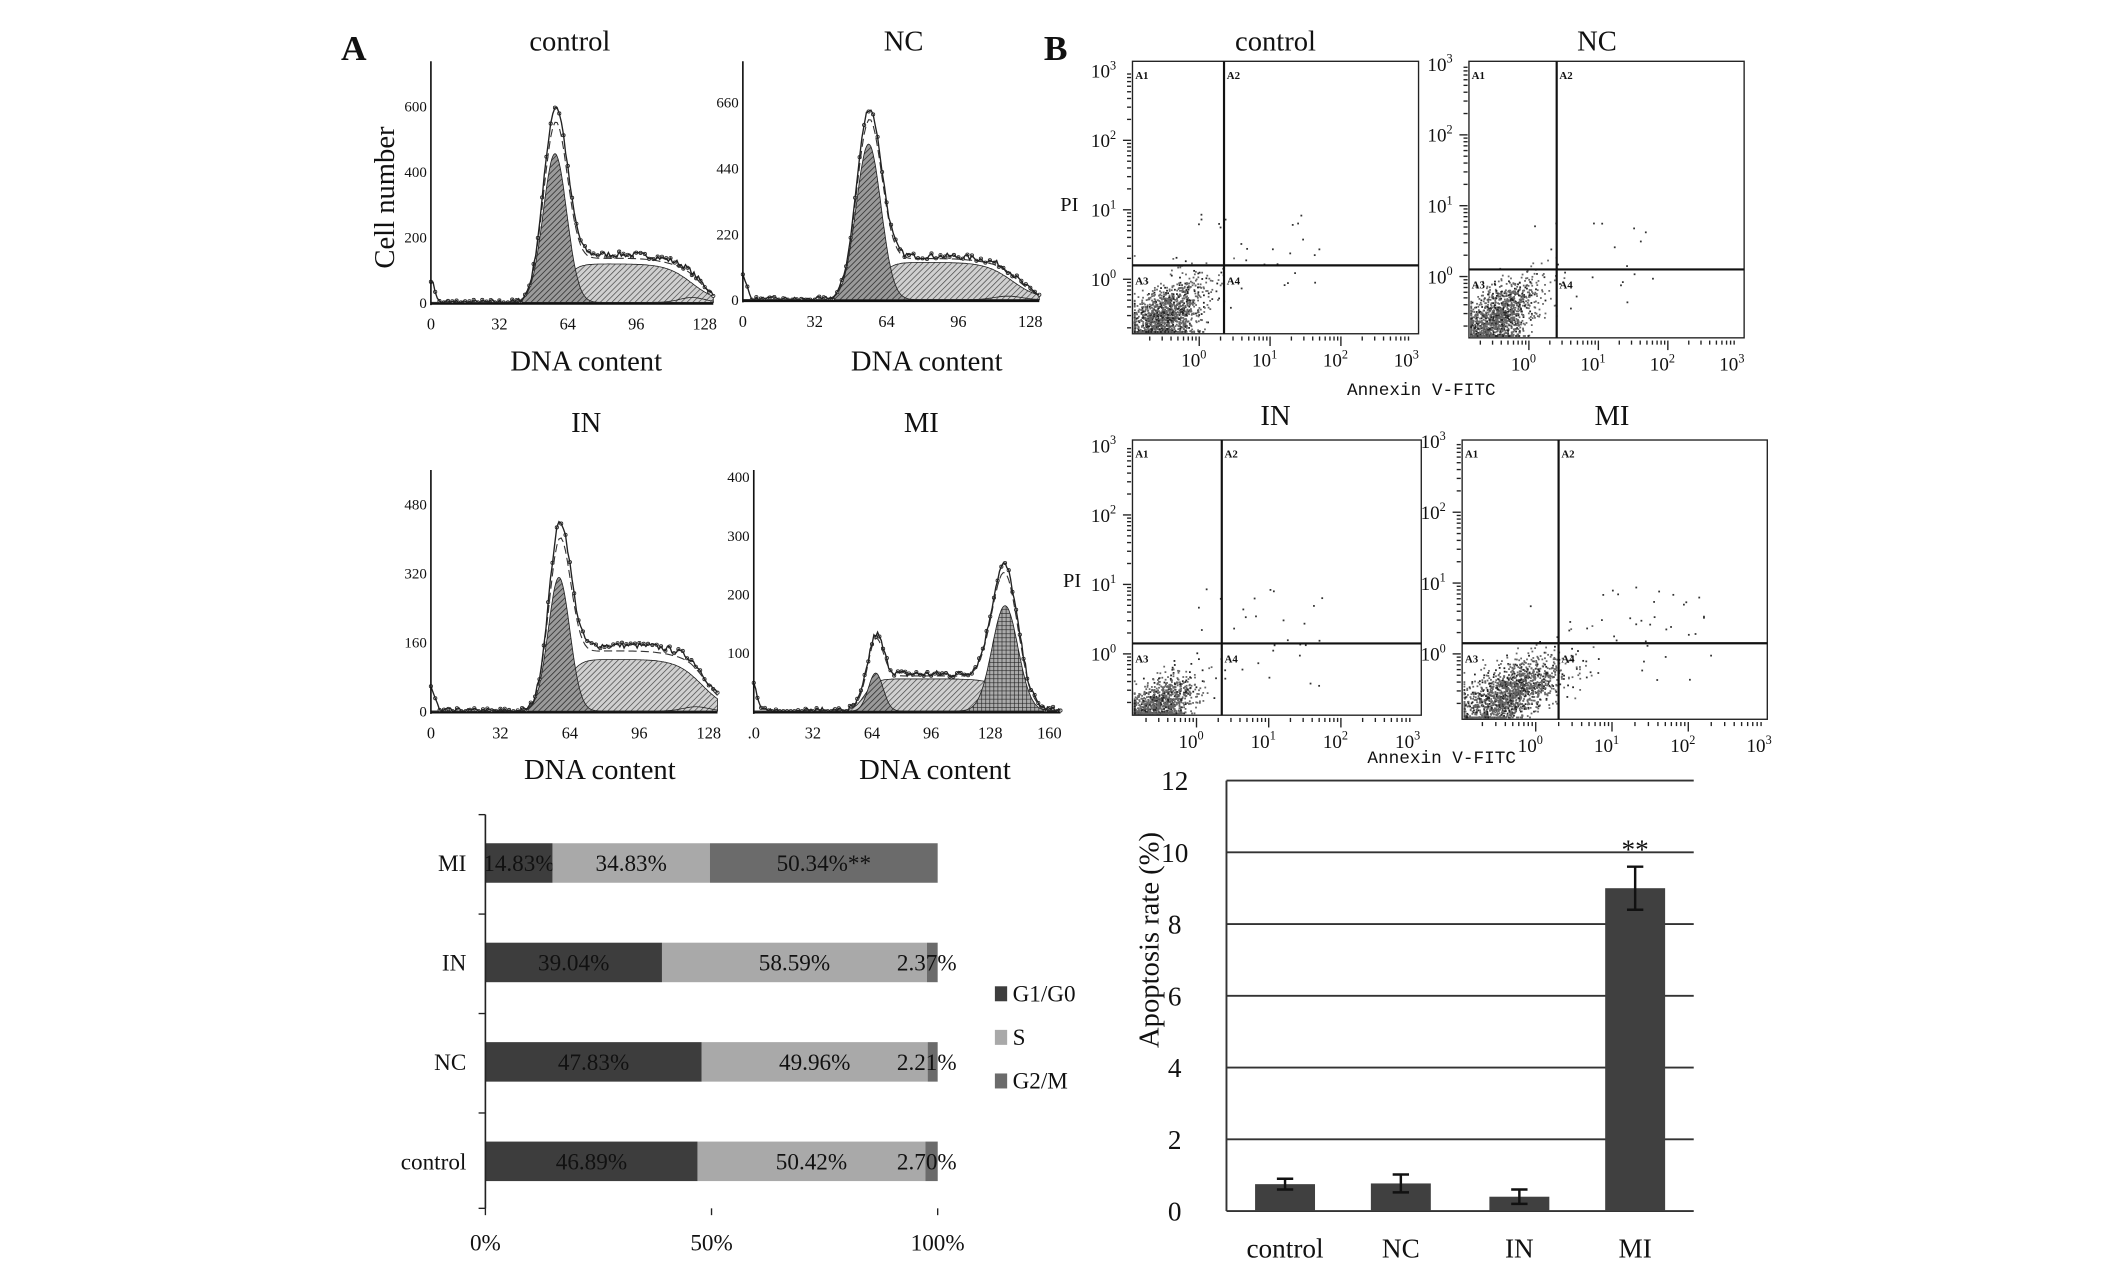  Describe the element at coordinates (1103, 654) in the screenshot. I see `y-tick-label: 10⁰` at that location.